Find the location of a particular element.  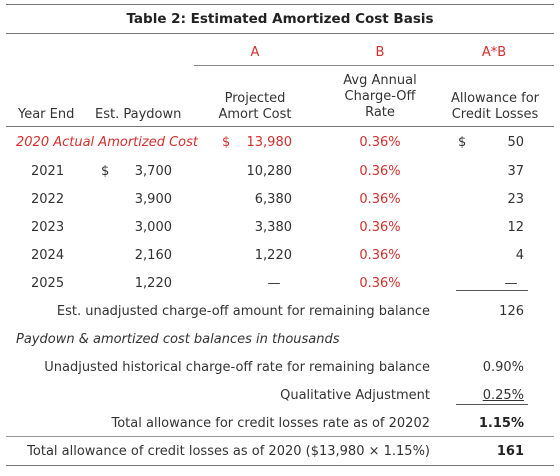

row-year: 2025 is located at coordinates (48, 283).